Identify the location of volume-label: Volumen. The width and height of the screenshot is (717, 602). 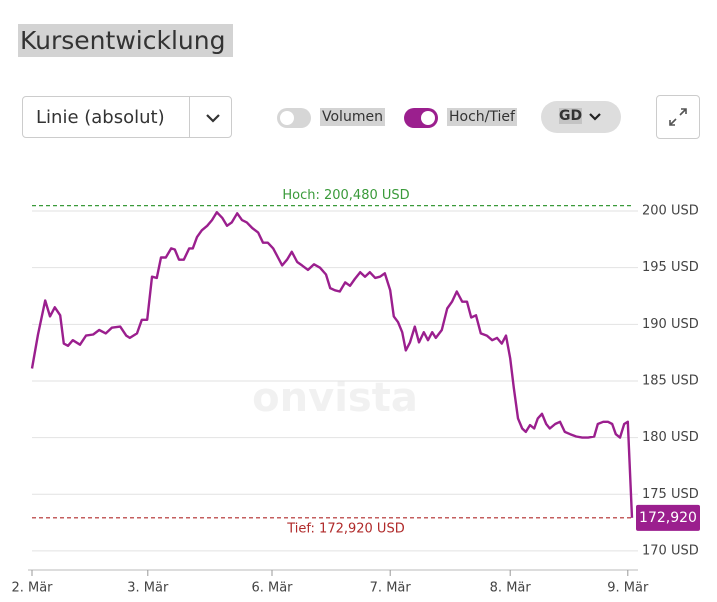
(352, 117).